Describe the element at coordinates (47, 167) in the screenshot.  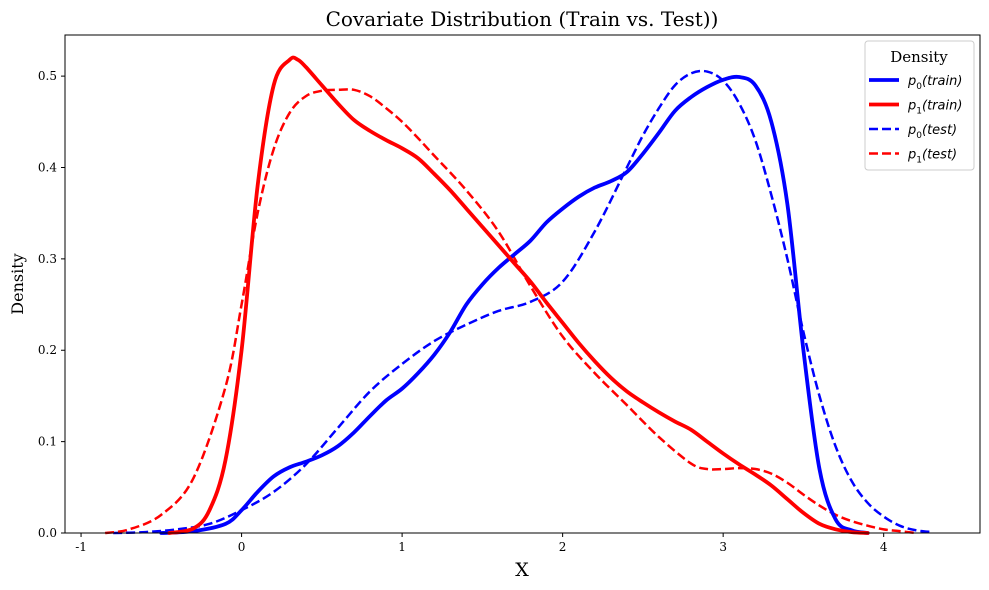
I see `y-tick-label: 0.4` at that location.